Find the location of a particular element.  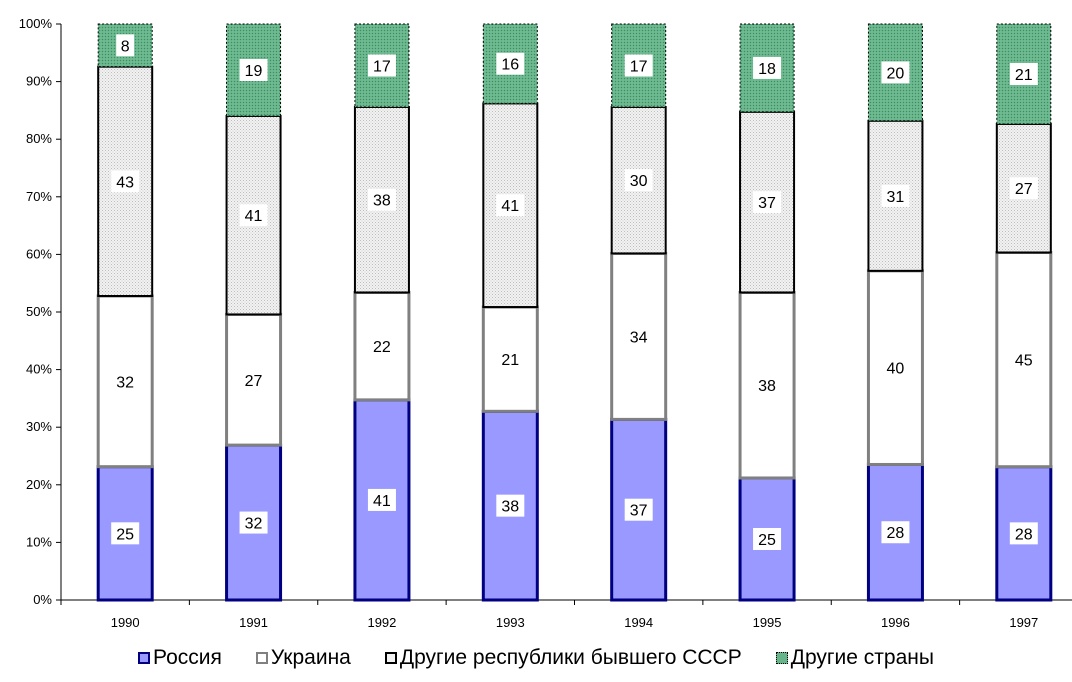

y-axis-ticks: 0% 10% 20% 30% 40% 50% 60% 70% 80% 90% 100% is located at coordinates (40, 311).